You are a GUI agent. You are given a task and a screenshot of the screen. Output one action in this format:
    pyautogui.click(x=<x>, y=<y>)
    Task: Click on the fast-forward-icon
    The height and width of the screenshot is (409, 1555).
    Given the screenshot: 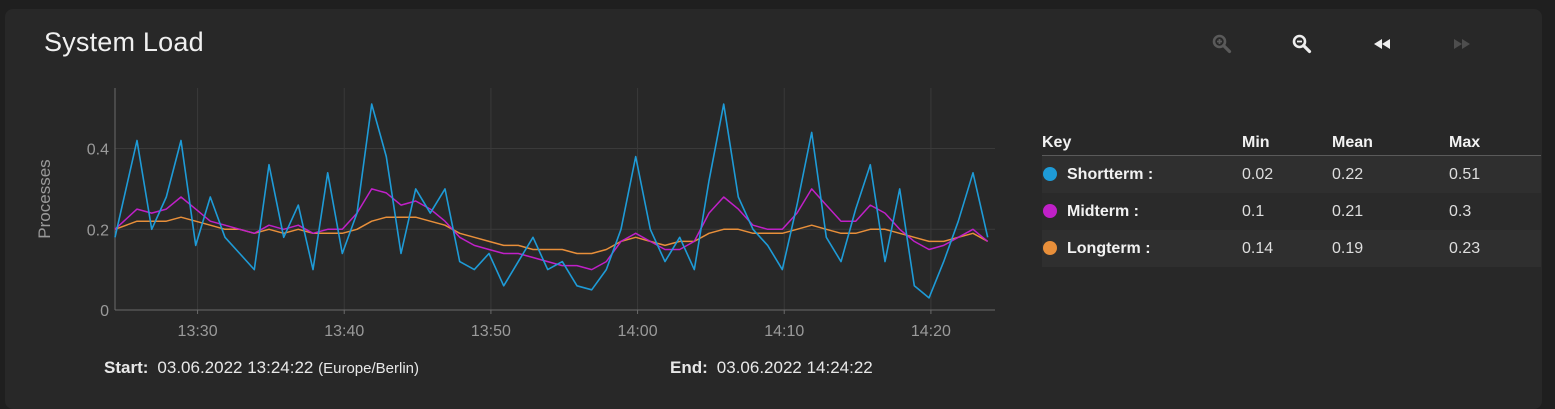 What is the action you would take?
    pyautogui.click(x=1462, y=44)
    